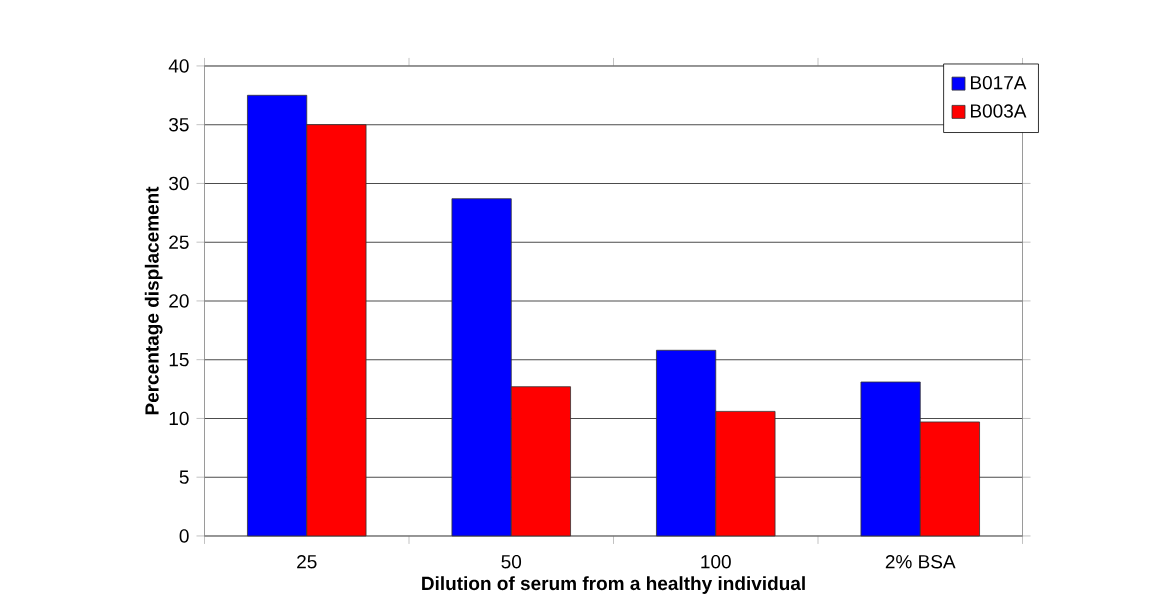  What do you see at coordinates (179, 125) in the screenshot?
I see `y-tick-label: 35` at bounding box center [179, 125].